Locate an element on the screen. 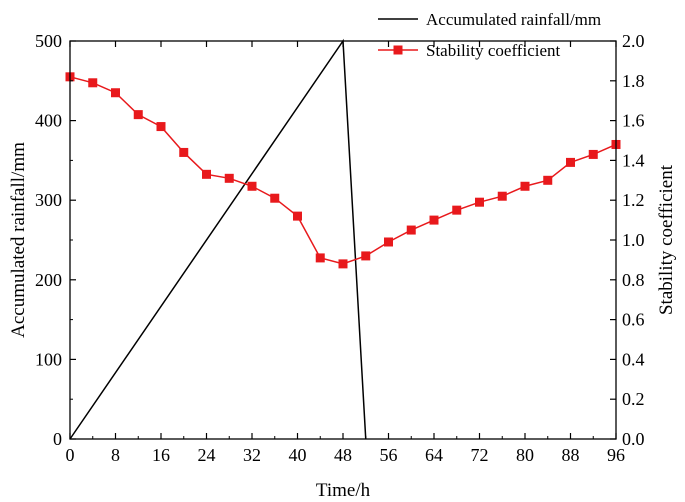 The height and width of the screenshot is (502, 685). x-tick-label: 0 is located at coordinates (70, 455).